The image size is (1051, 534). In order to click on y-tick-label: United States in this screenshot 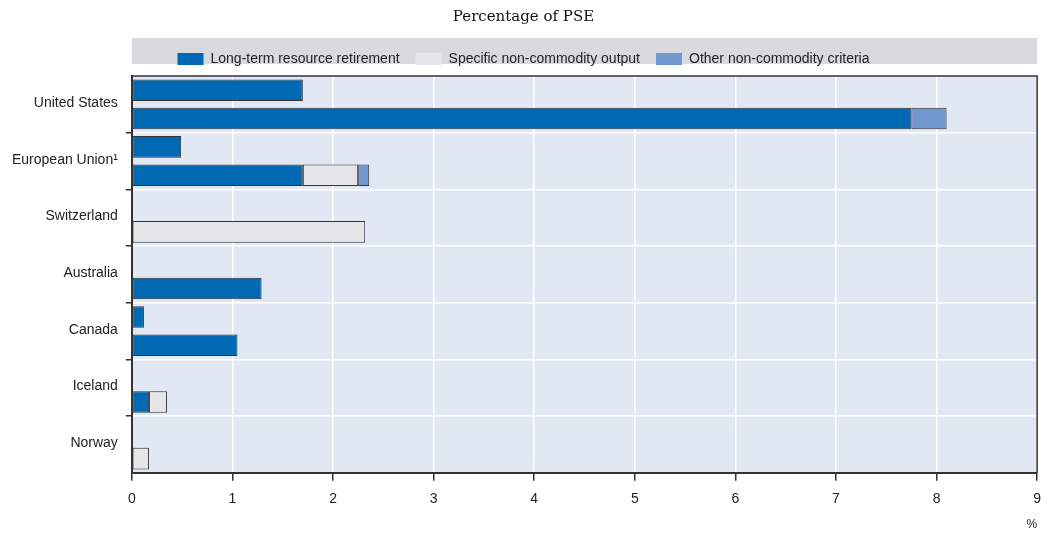, I will do `click(75, 102)`.